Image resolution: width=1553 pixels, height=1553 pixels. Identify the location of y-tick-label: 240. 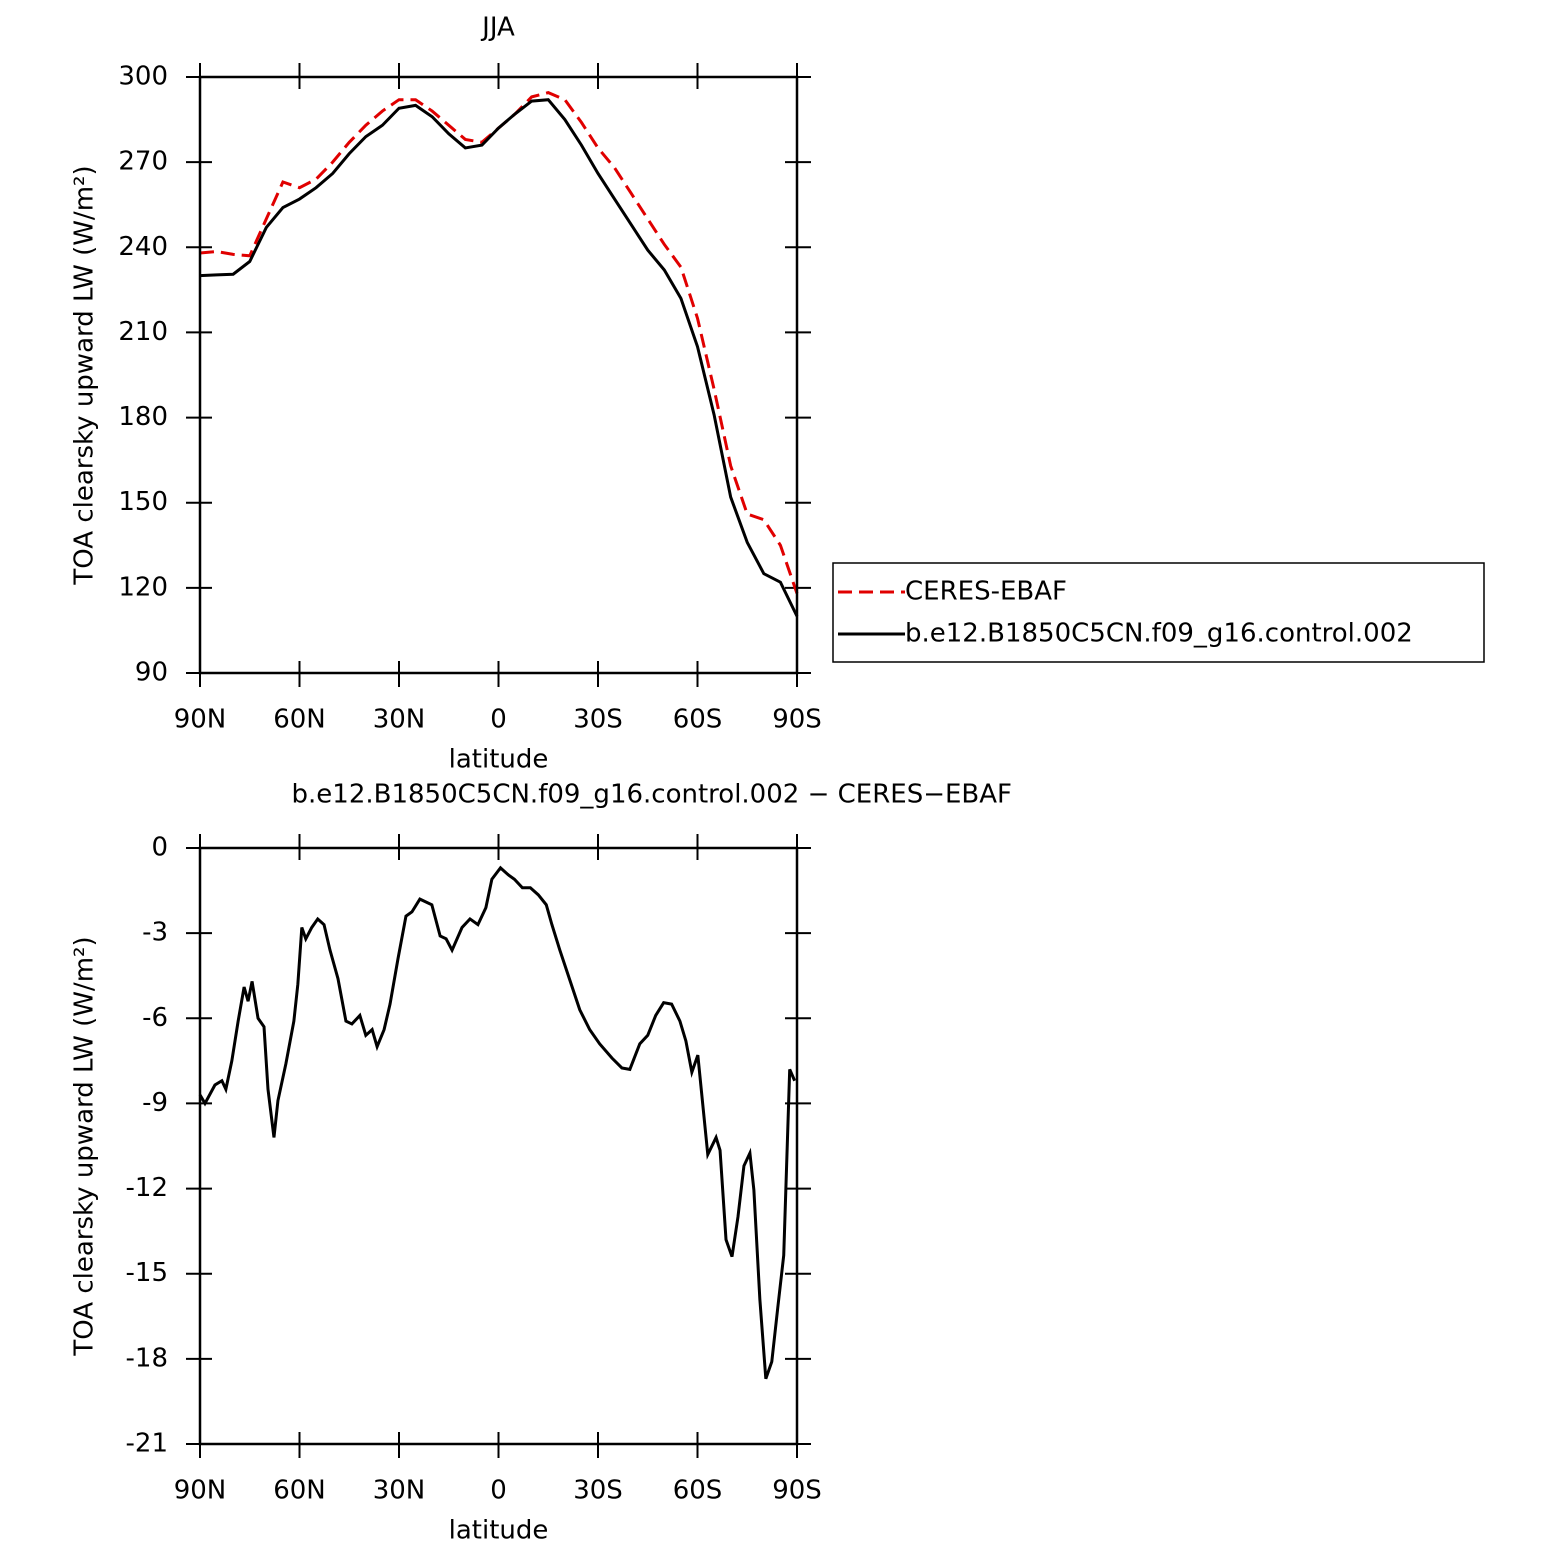
(143, 247).